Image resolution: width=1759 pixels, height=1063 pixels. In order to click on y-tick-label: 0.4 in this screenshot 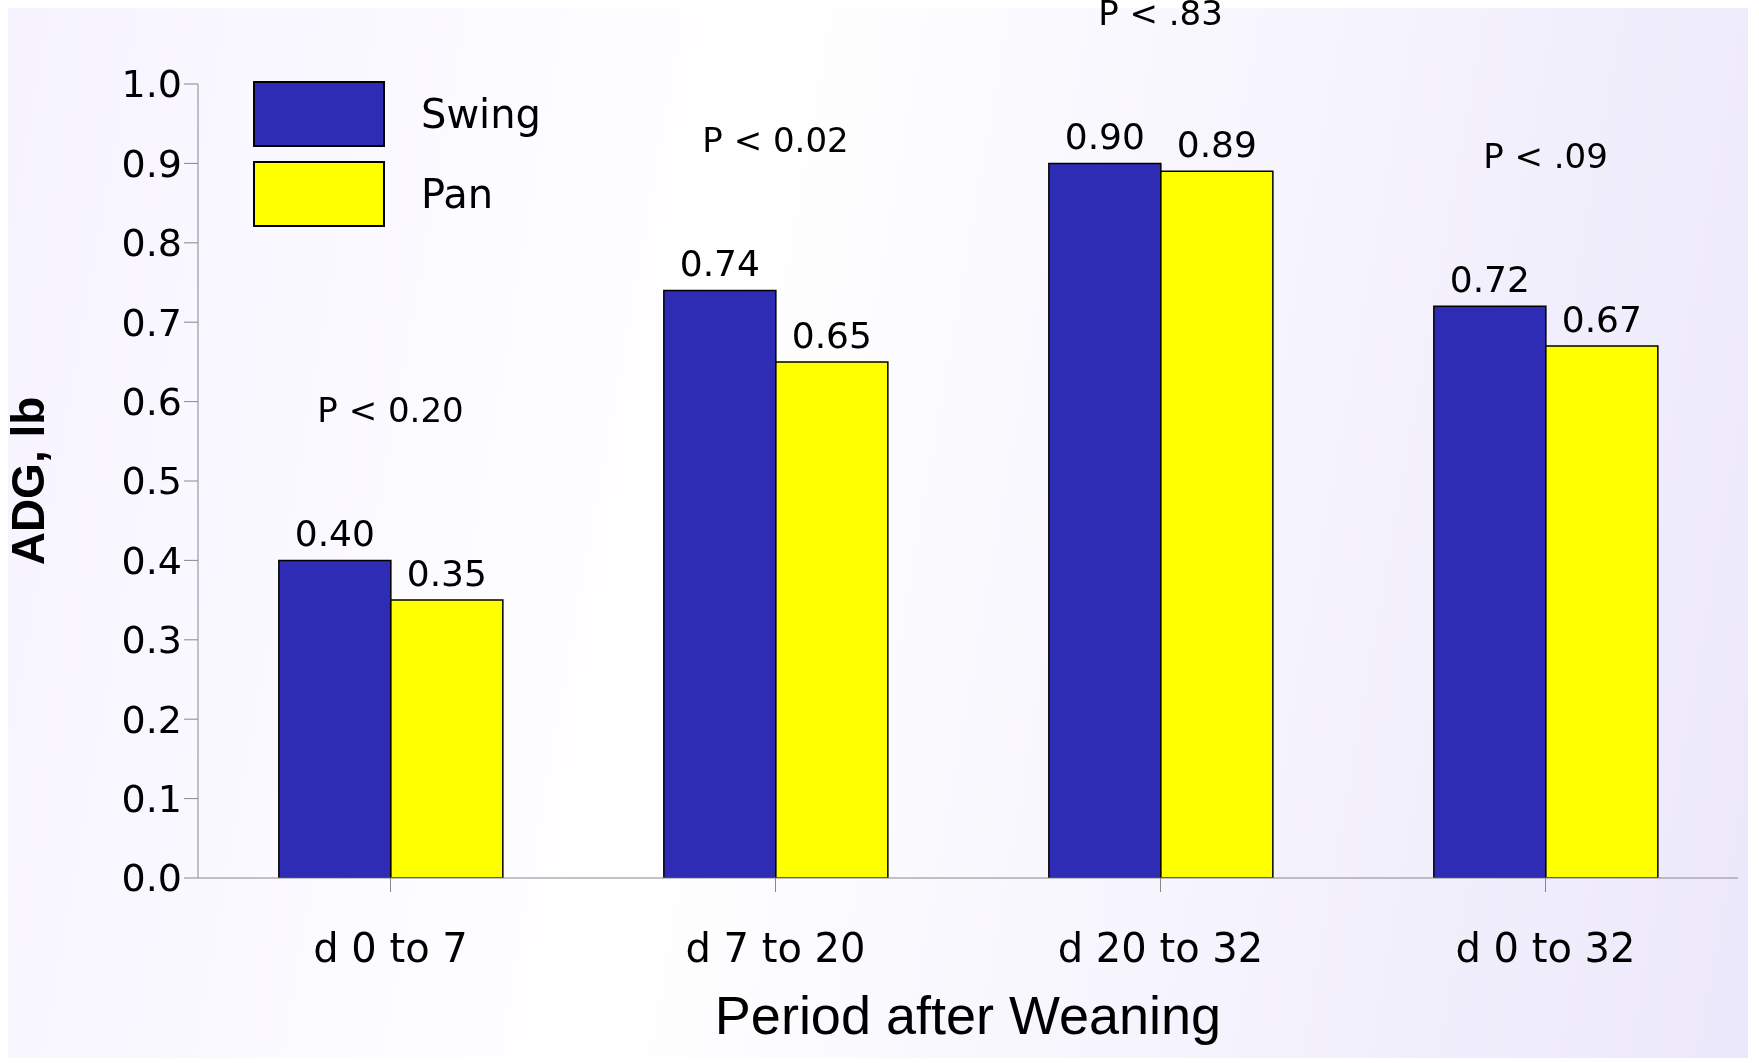, I will do `click(151, 560)`.